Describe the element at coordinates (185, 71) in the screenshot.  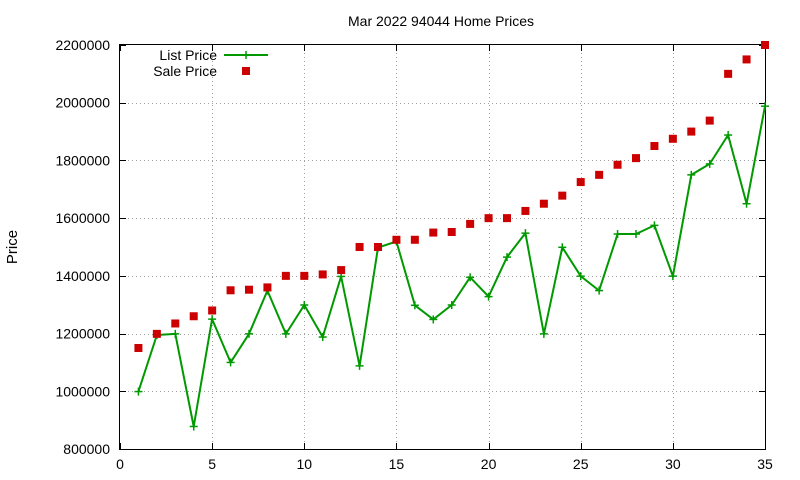
I see `legend-label-sale-price: Sale Price` at that location.